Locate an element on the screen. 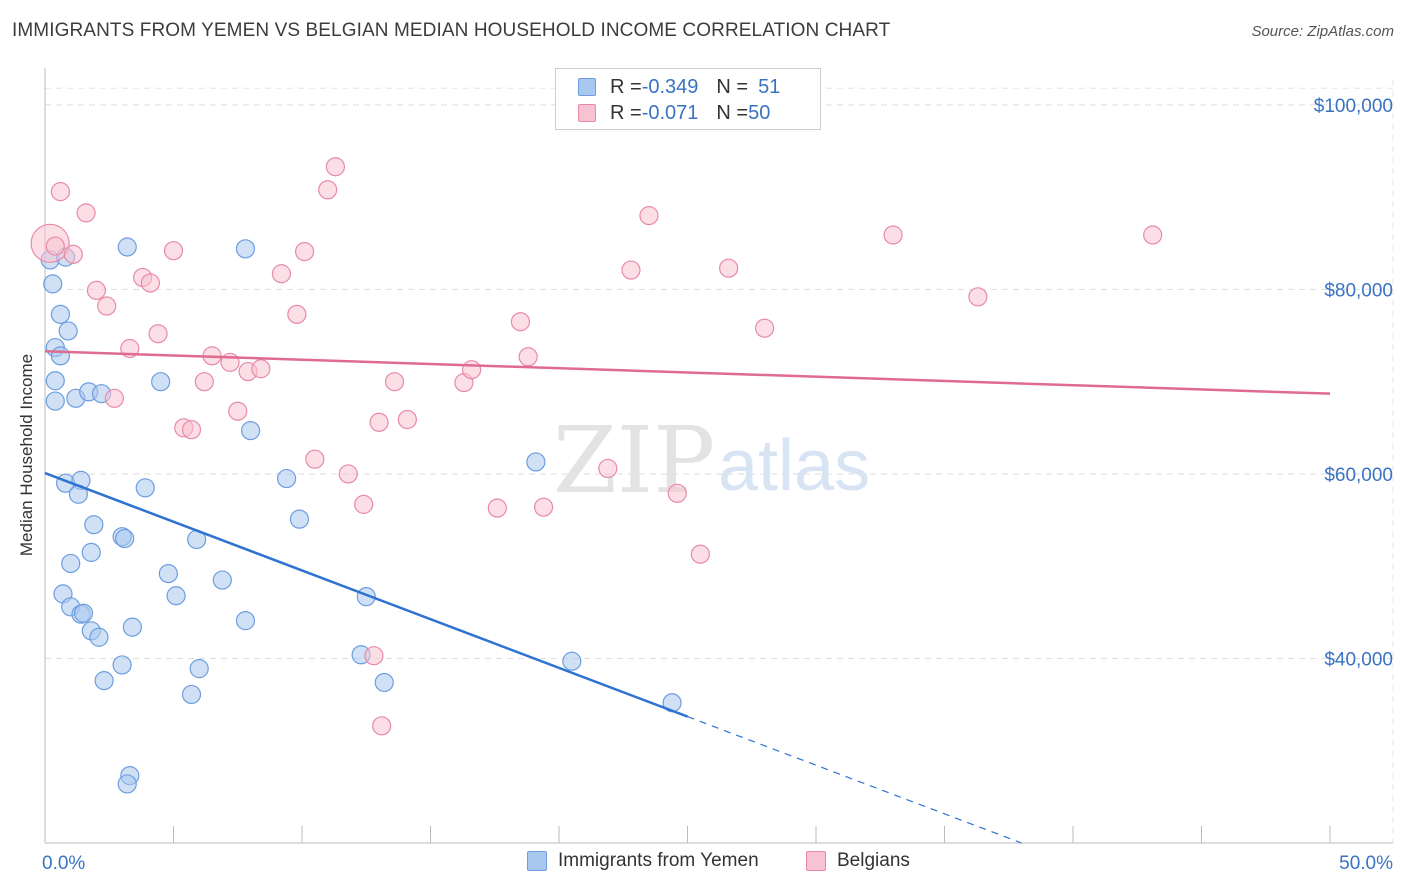 The width and height of the screenshot is (1406, 892). yemen-trend-extension is located at coordinates (854, 780).